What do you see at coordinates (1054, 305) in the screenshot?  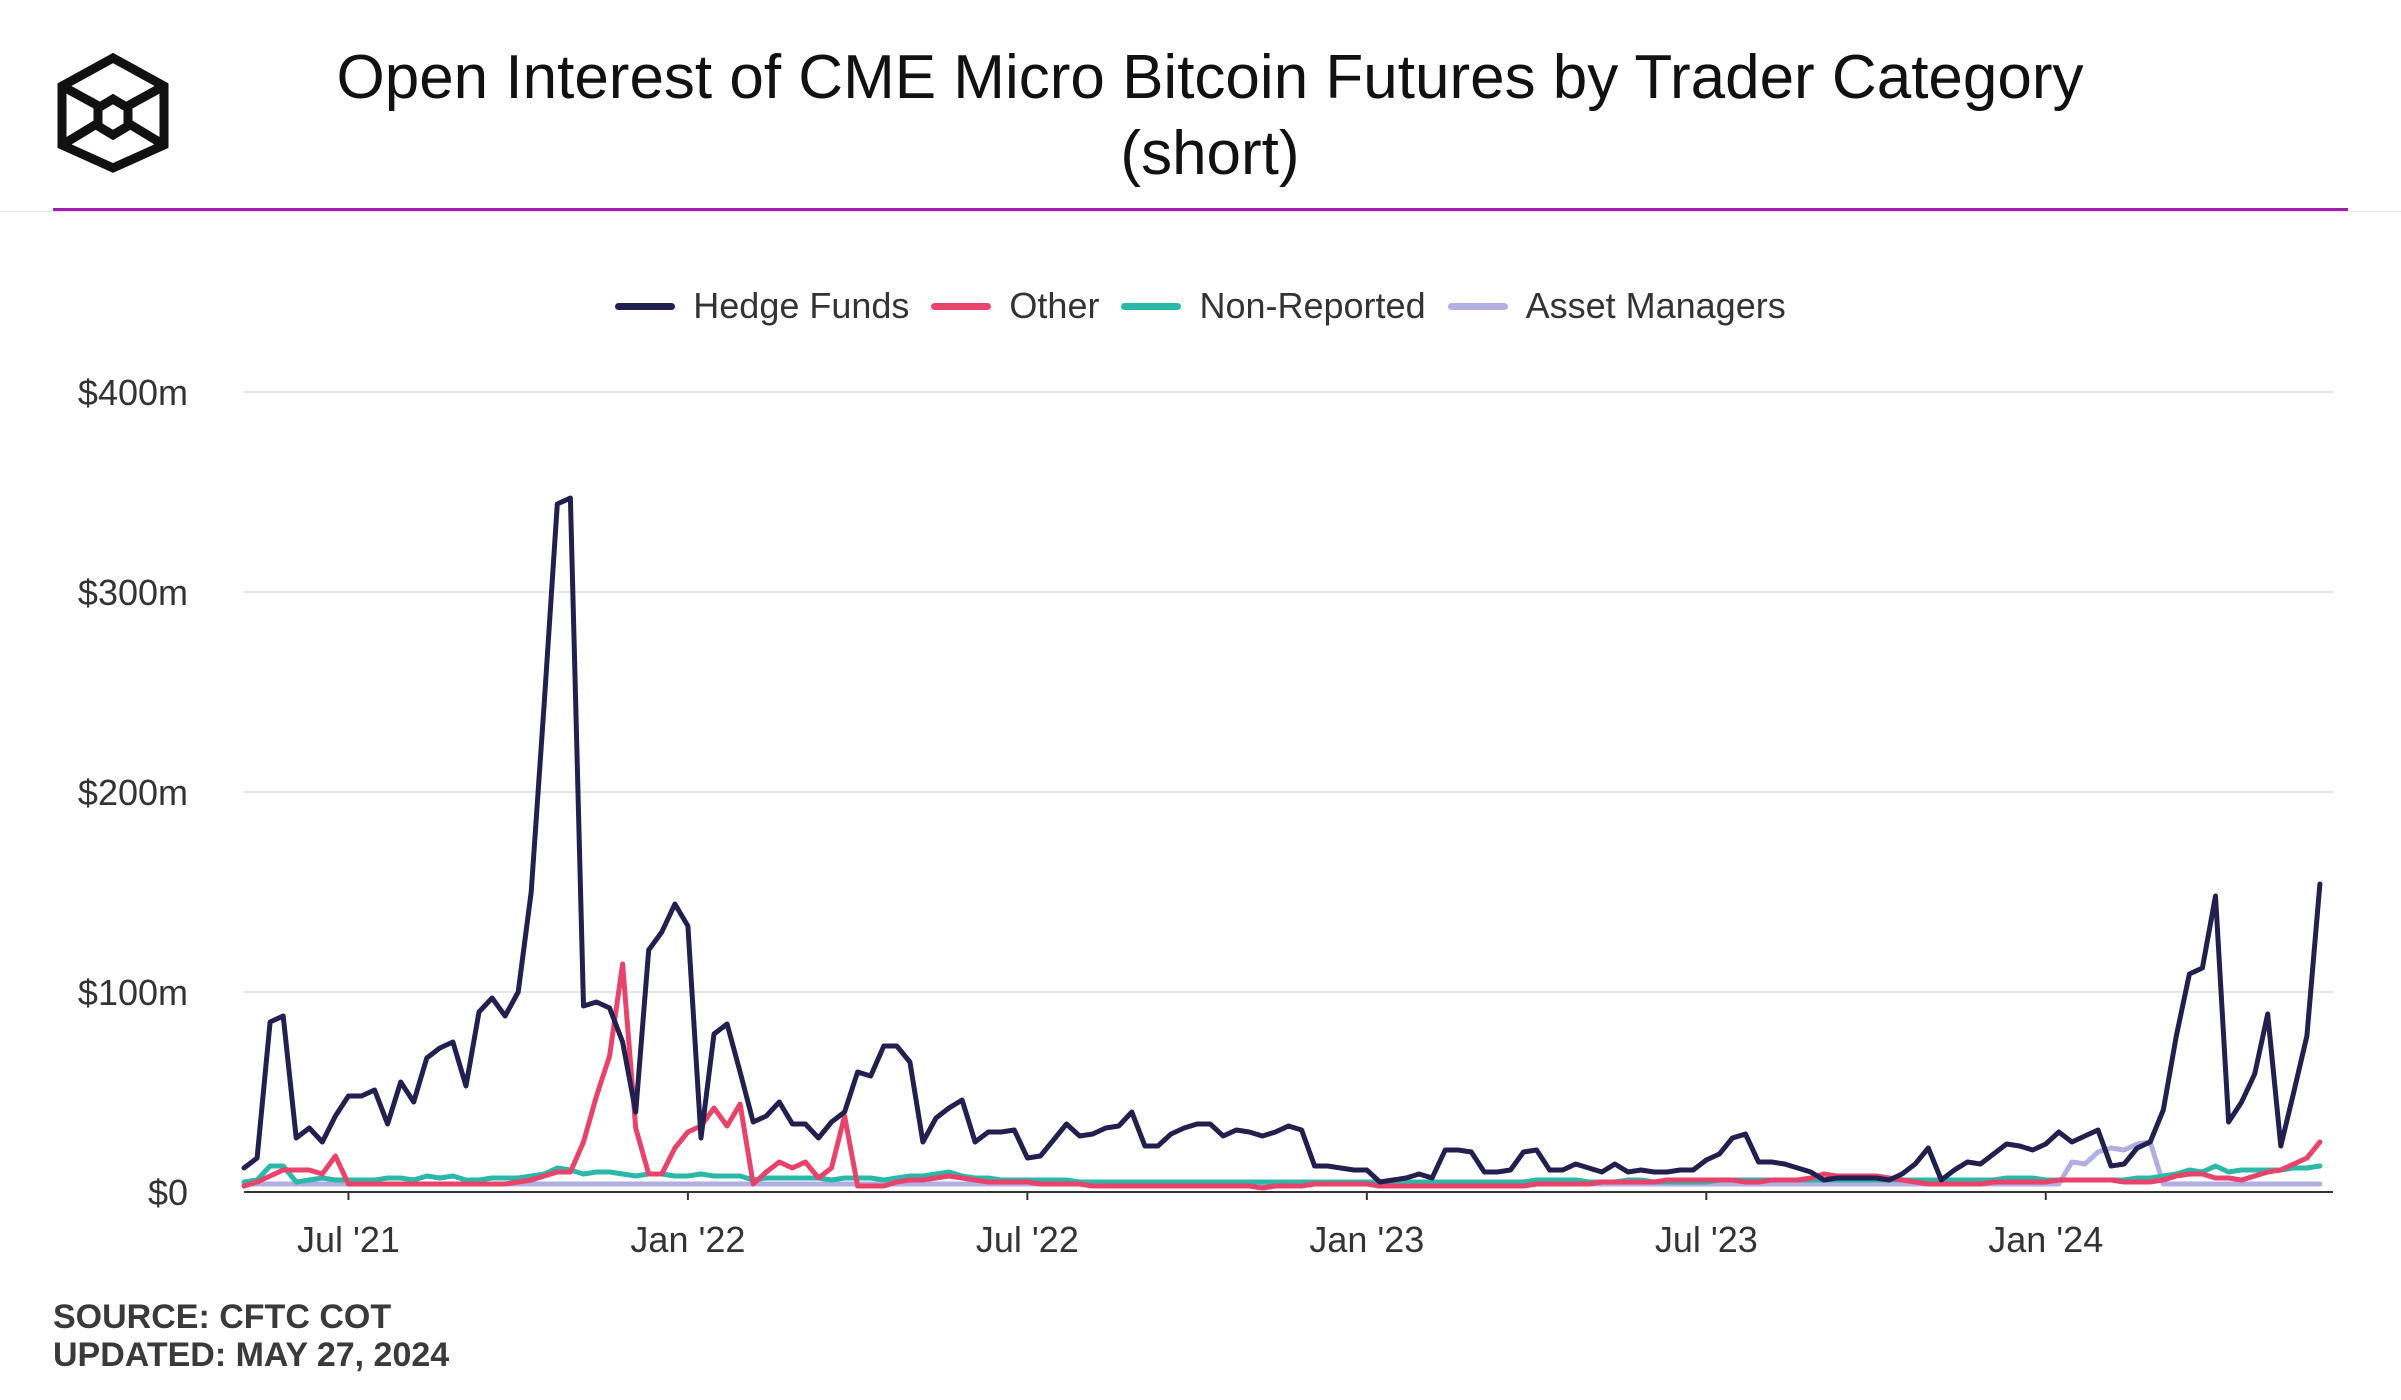 I see `legend-label: Other` at bounding box center [1054, 305].